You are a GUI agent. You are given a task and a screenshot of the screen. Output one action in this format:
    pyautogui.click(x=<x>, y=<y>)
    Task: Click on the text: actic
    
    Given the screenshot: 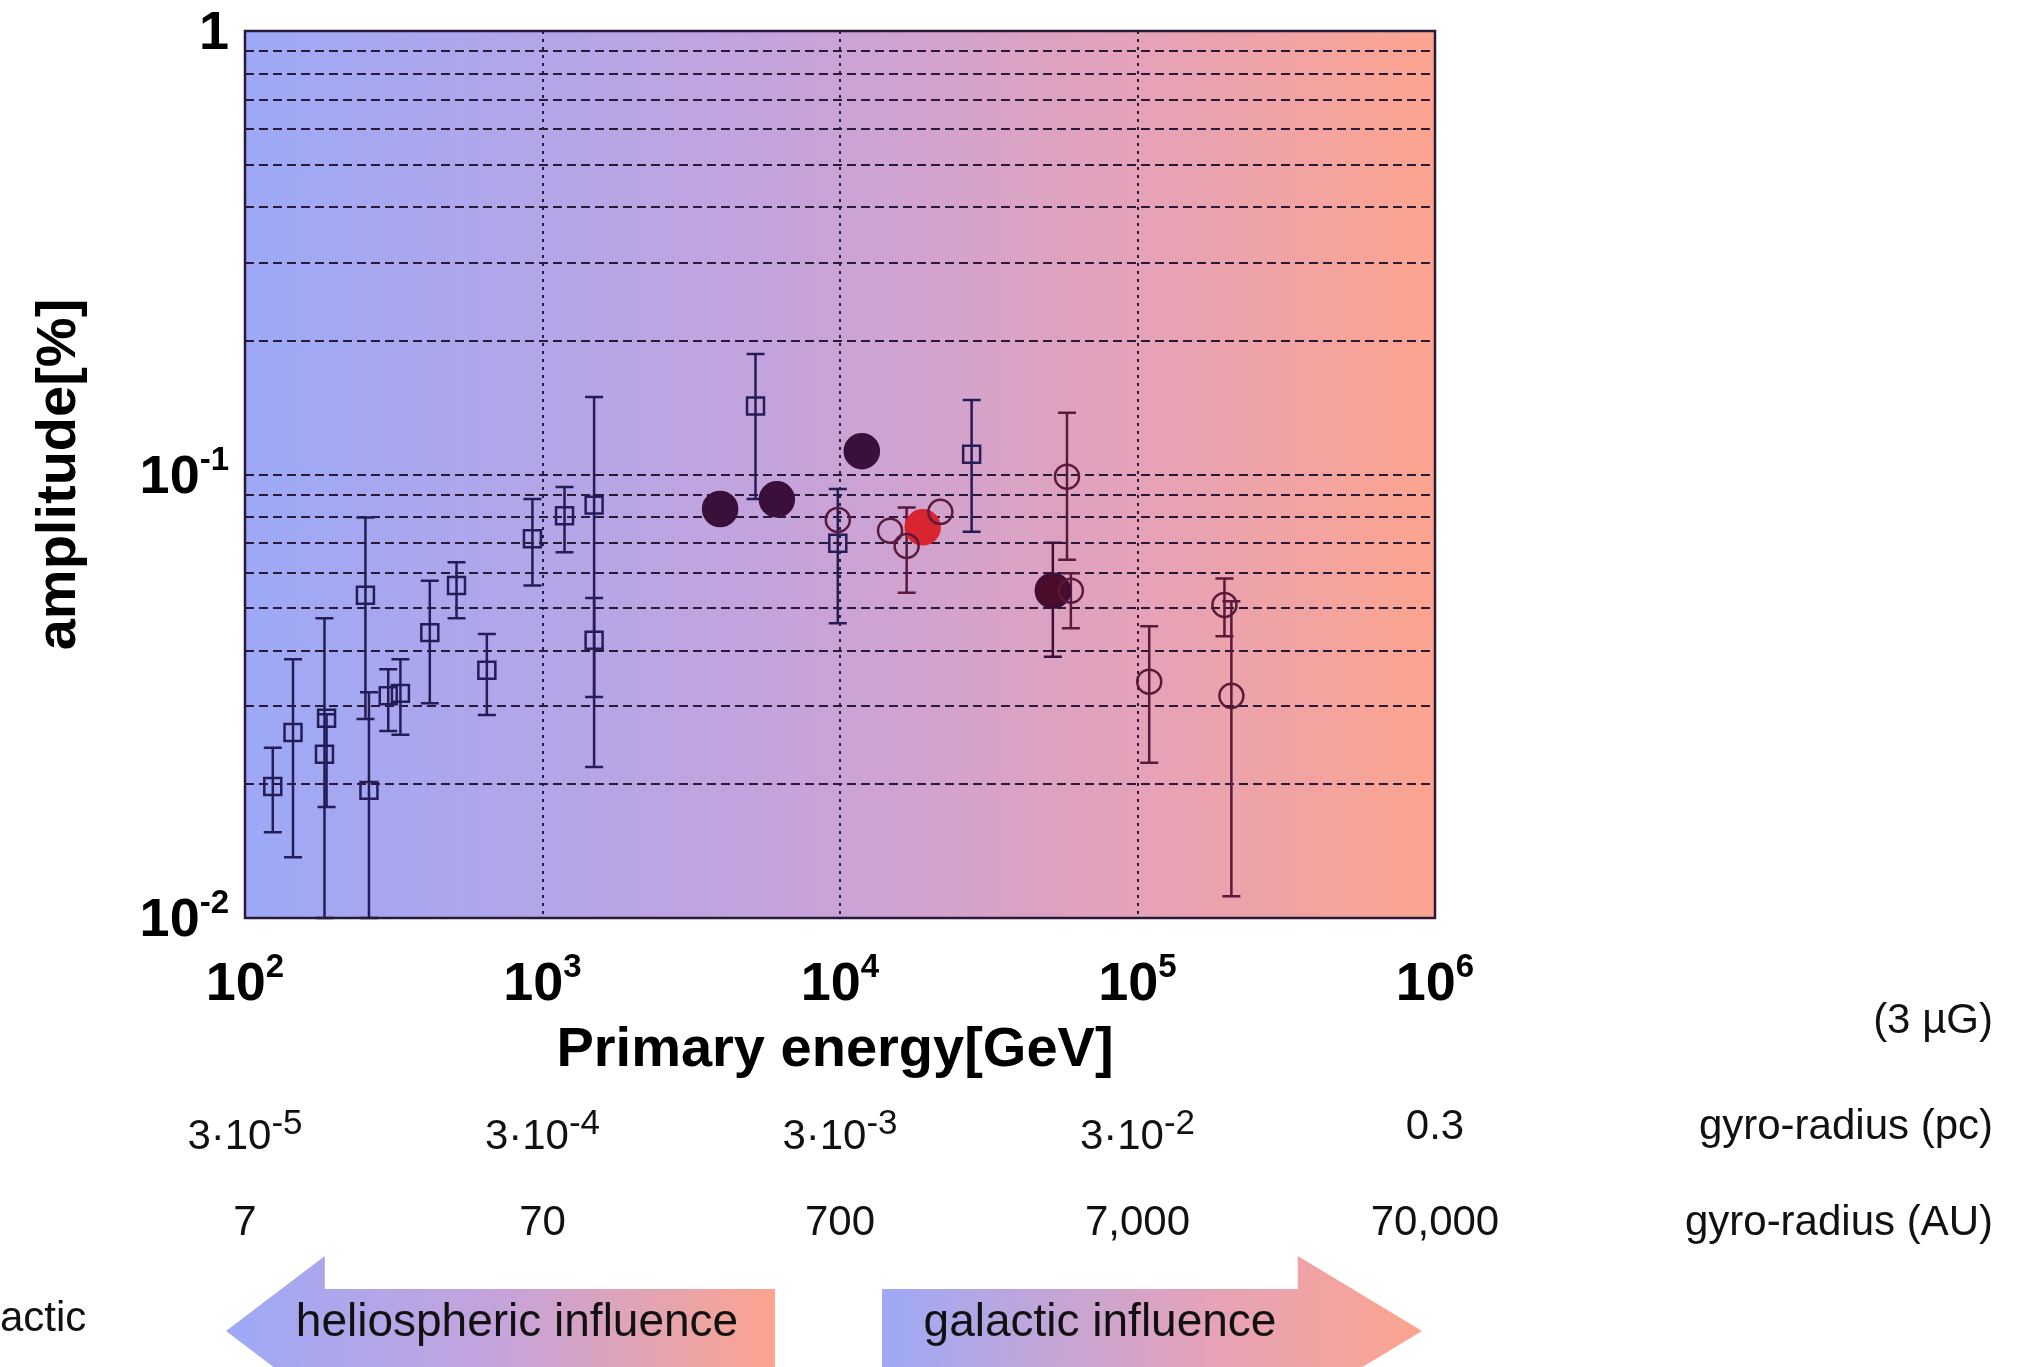 What is the action you would take?
    pyautogui.click(x=43, y=1316)
    